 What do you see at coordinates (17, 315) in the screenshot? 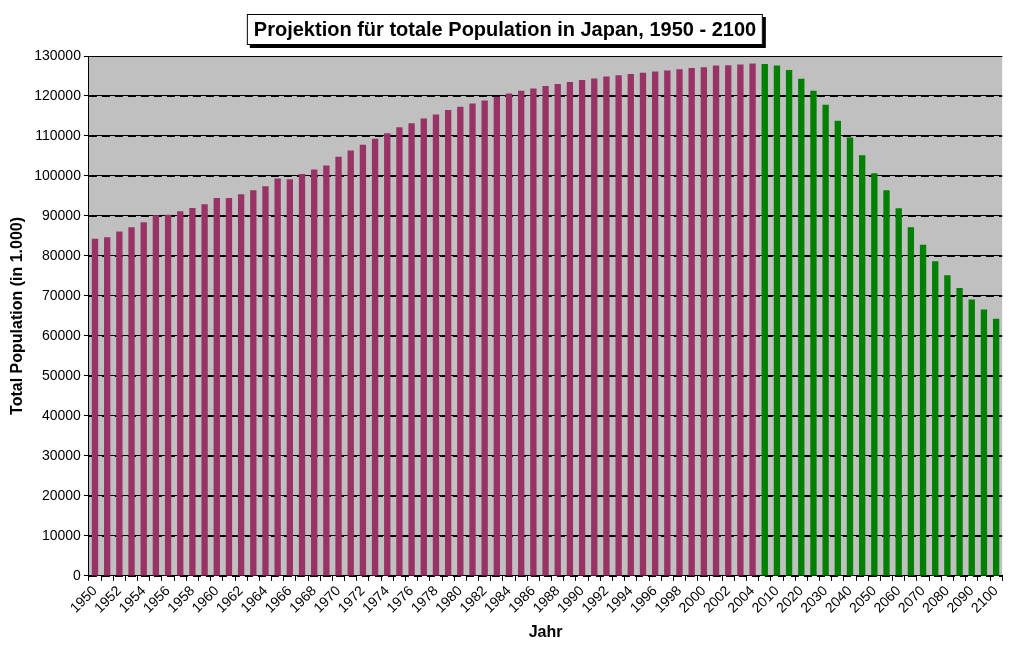
I see `y-axis-title: Total Population (in 1.000)` at bounding box center [17, 315].